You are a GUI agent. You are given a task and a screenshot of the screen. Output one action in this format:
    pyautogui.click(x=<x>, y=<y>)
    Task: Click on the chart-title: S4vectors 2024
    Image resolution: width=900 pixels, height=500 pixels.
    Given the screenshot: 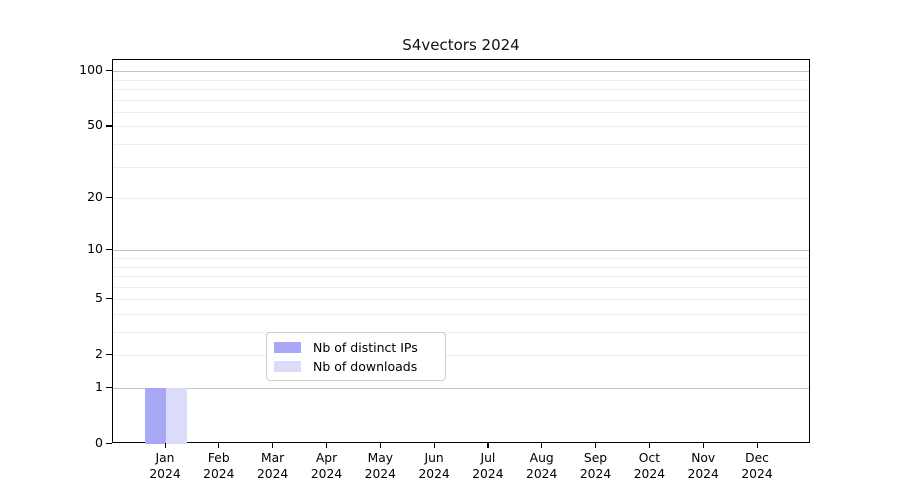 What is the action you would take?
    pyautogui.click(x=461, y=45)
    